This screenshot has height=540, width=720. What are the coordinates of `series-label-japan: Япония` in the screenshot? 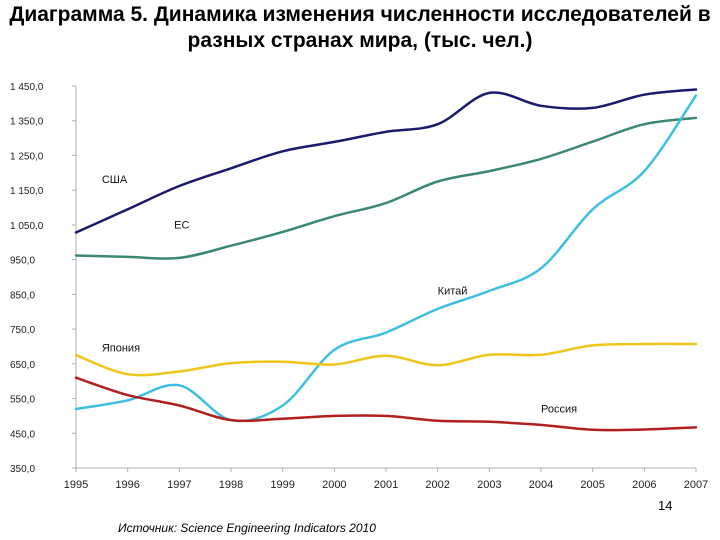 It's located at (121, 349).